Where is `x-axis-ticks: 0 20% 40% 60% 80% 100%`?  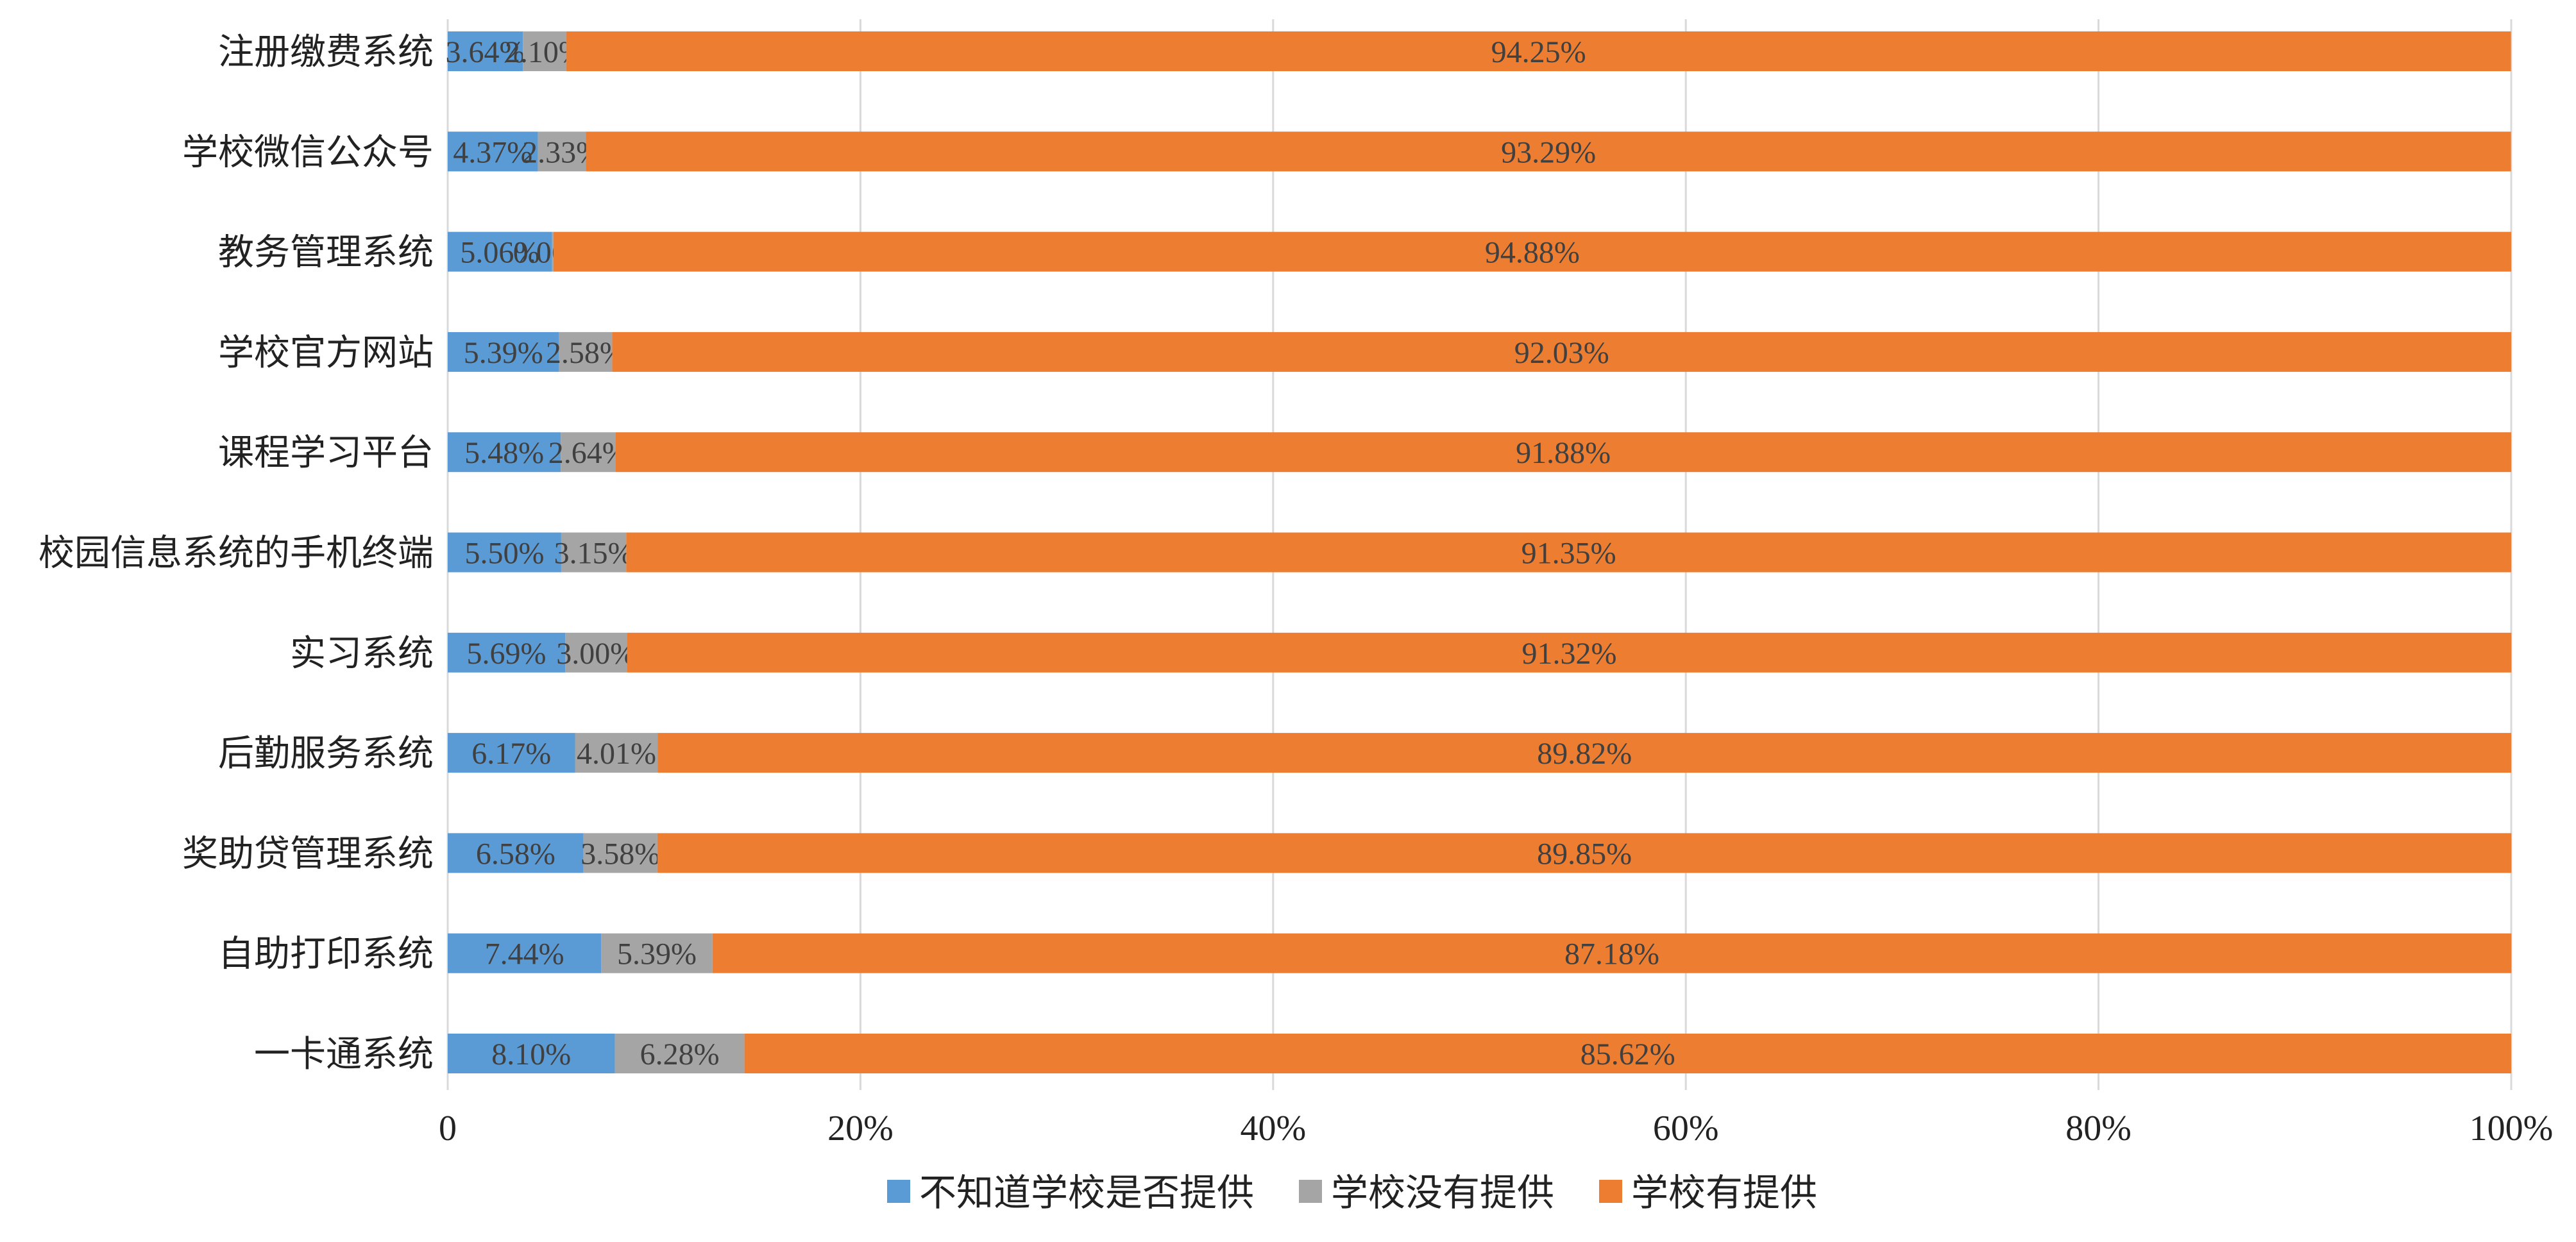 x-axis-ticks: 0 20% 40% 60% 80% 100% is located at coordinates (1496, 1128).